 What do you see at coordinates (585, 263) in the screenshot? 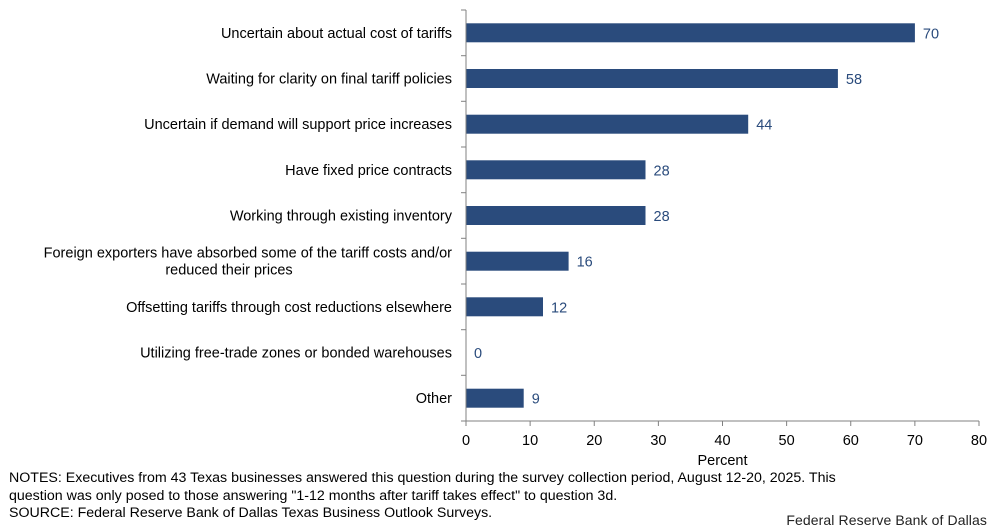
I see `data-label: 16` at bounding box center [585, 263].